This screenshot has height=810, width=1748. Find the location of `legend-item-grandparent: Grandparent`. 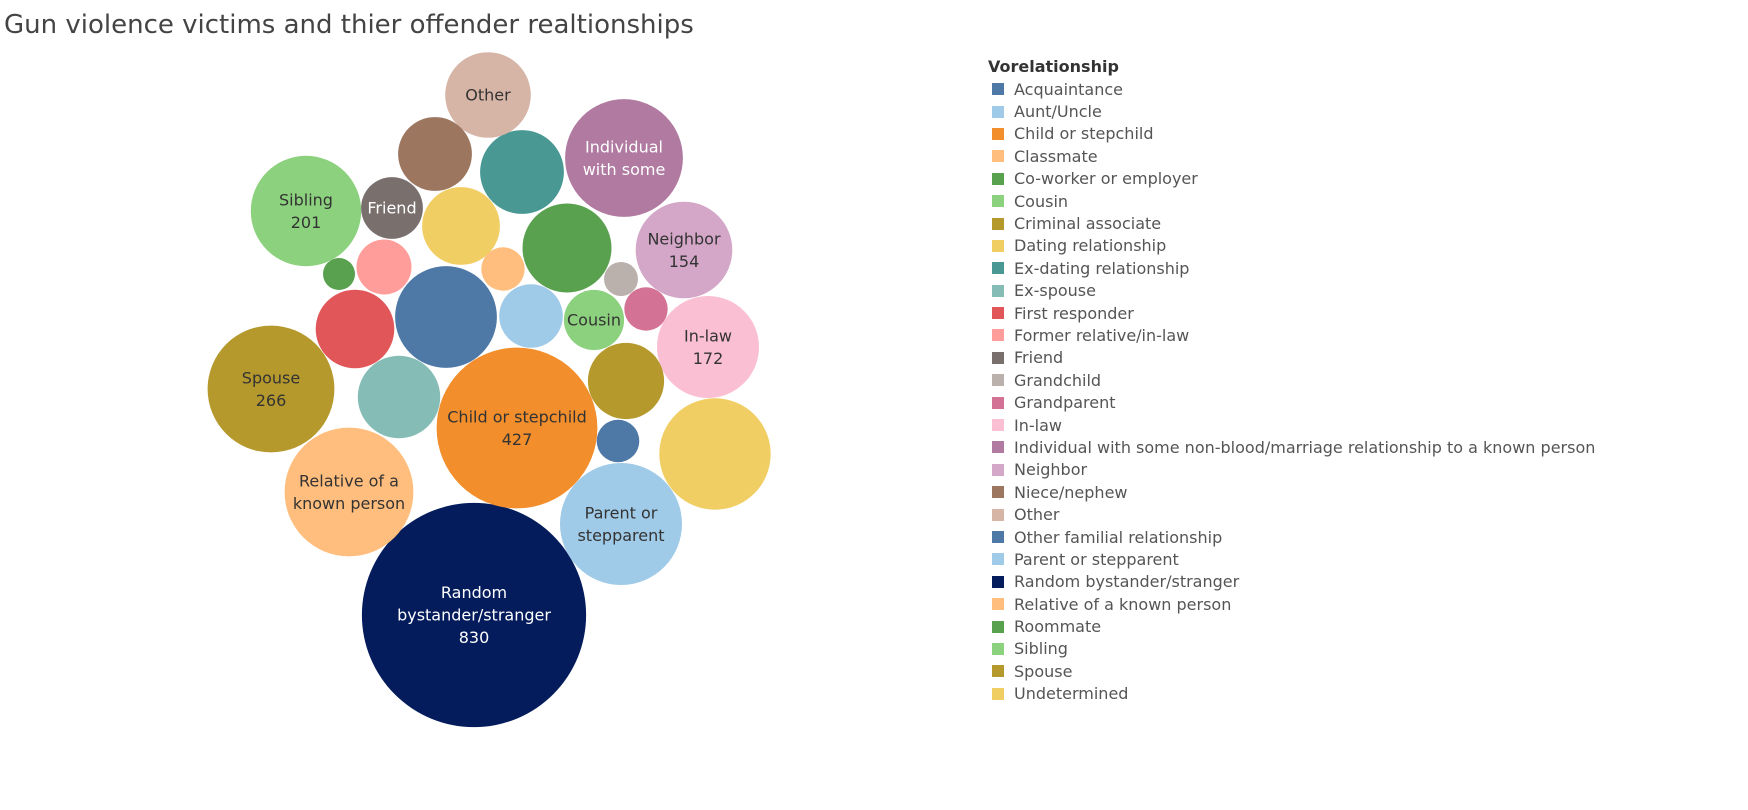

legend-item-grandparent: Grandparent is located at coordinates (1291, 402).